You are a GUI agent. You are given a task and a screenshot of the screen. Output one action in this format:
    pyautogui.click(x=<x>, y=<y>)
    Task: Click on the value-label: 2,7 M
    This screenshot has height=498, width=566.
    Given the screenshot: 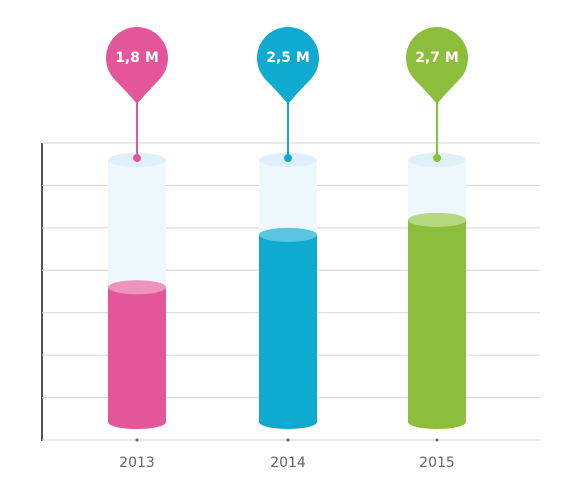 What is the action you would take?
    pyautogui.click(x=437, y=58)
    